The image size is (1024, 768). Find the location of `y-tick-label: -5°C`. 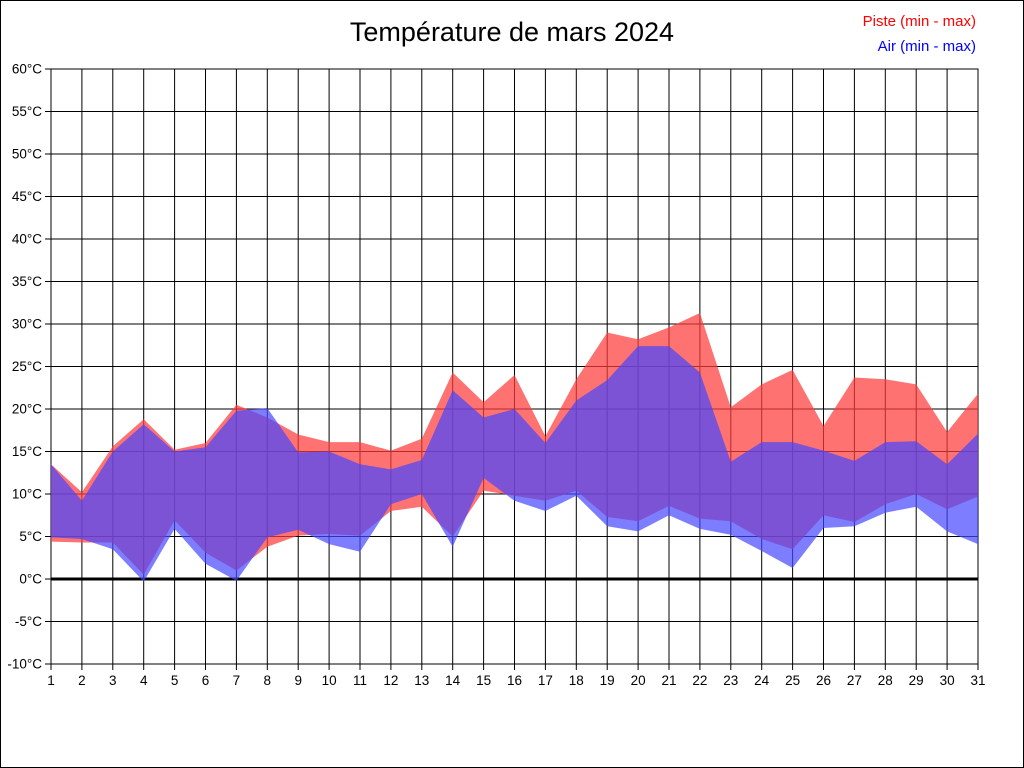

y-tick-label: -5°C is located at coordinates (28, 621).